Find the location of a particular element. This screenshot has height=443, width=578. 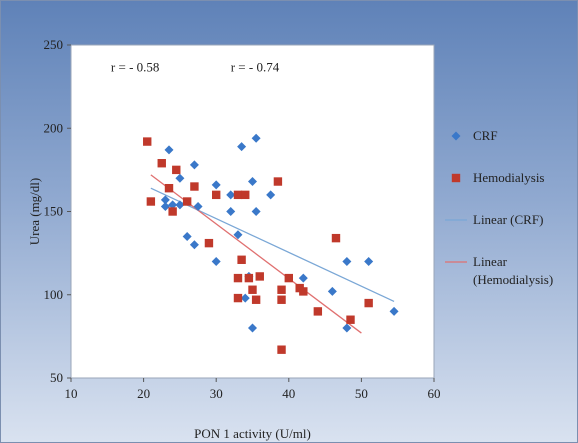

x-tick-label: 40 is located at coordinates (288, 393).